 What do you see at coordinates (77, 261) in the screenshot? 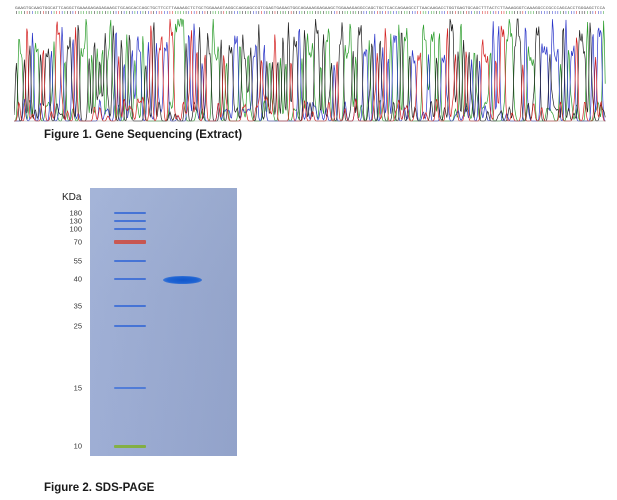
I see `mw-label-55: 55` at bounding box center [77, 261].